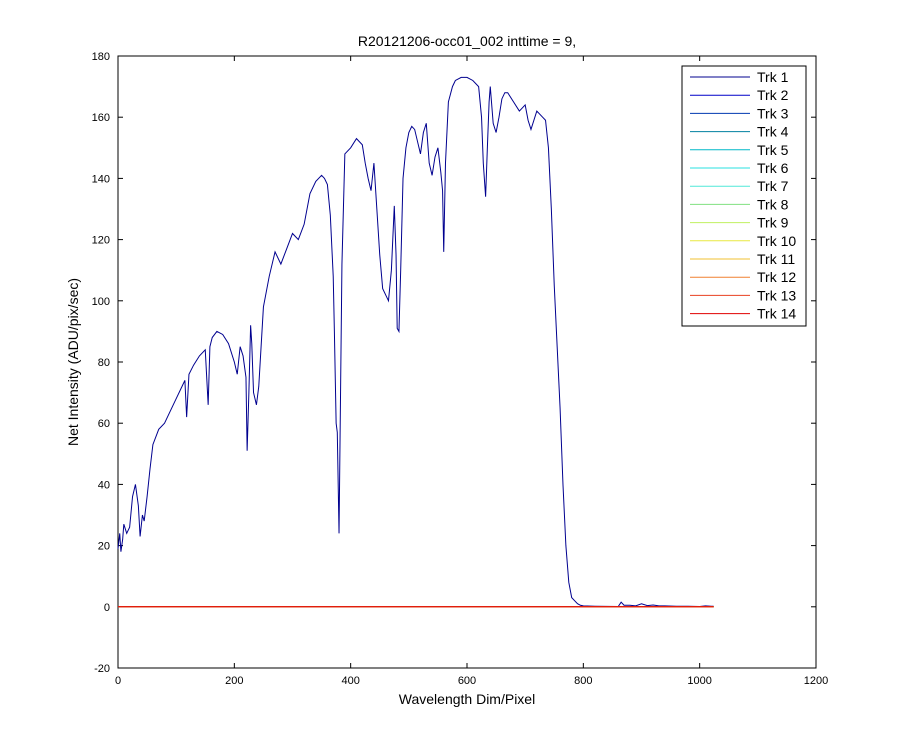 Image resolution: width=900 pixels, height=750 pixels. What do you see at coordinates (776, 295) in the screenshot?
I see `legend-entry: Trk 13` at bounding box center [776, 295].